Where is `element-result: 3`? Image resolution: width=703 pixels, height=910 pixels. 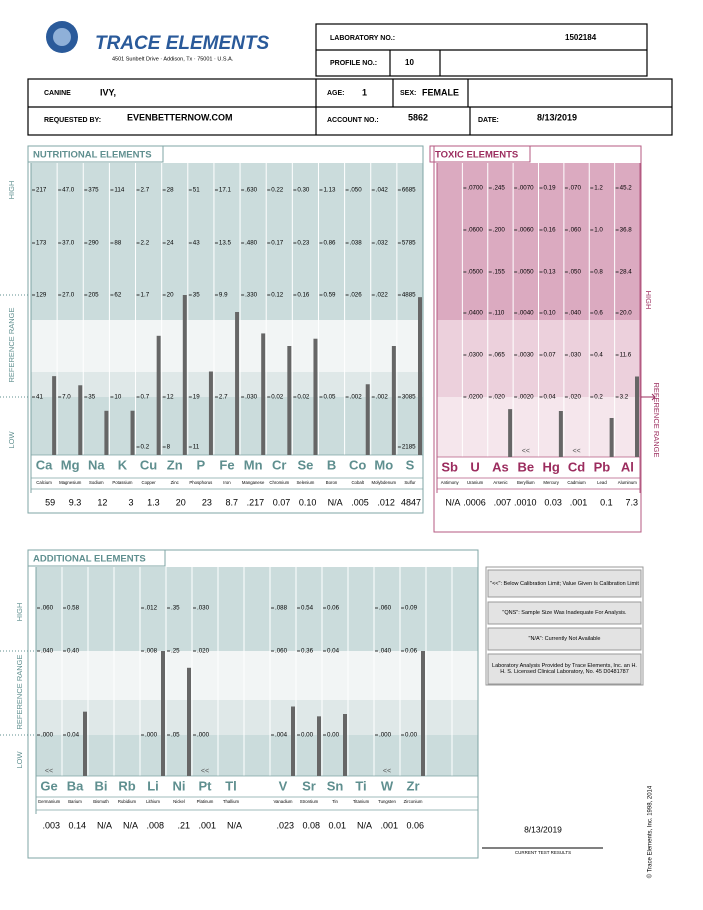
element-result: 3 is located at coordinates (131, 502).